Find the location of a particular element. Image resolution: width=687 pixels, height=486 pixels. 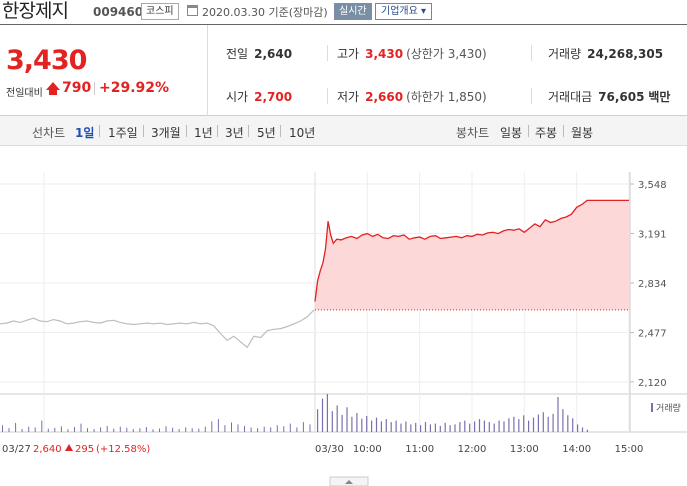

period-3y-tab: 3년 is located at coordinates (234, 133).